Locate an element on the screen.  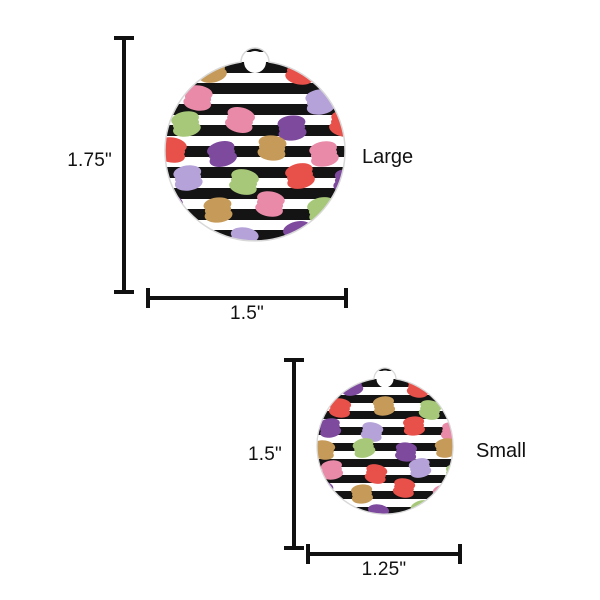
small-height-dimension-line is located at coordinates (294, 454).